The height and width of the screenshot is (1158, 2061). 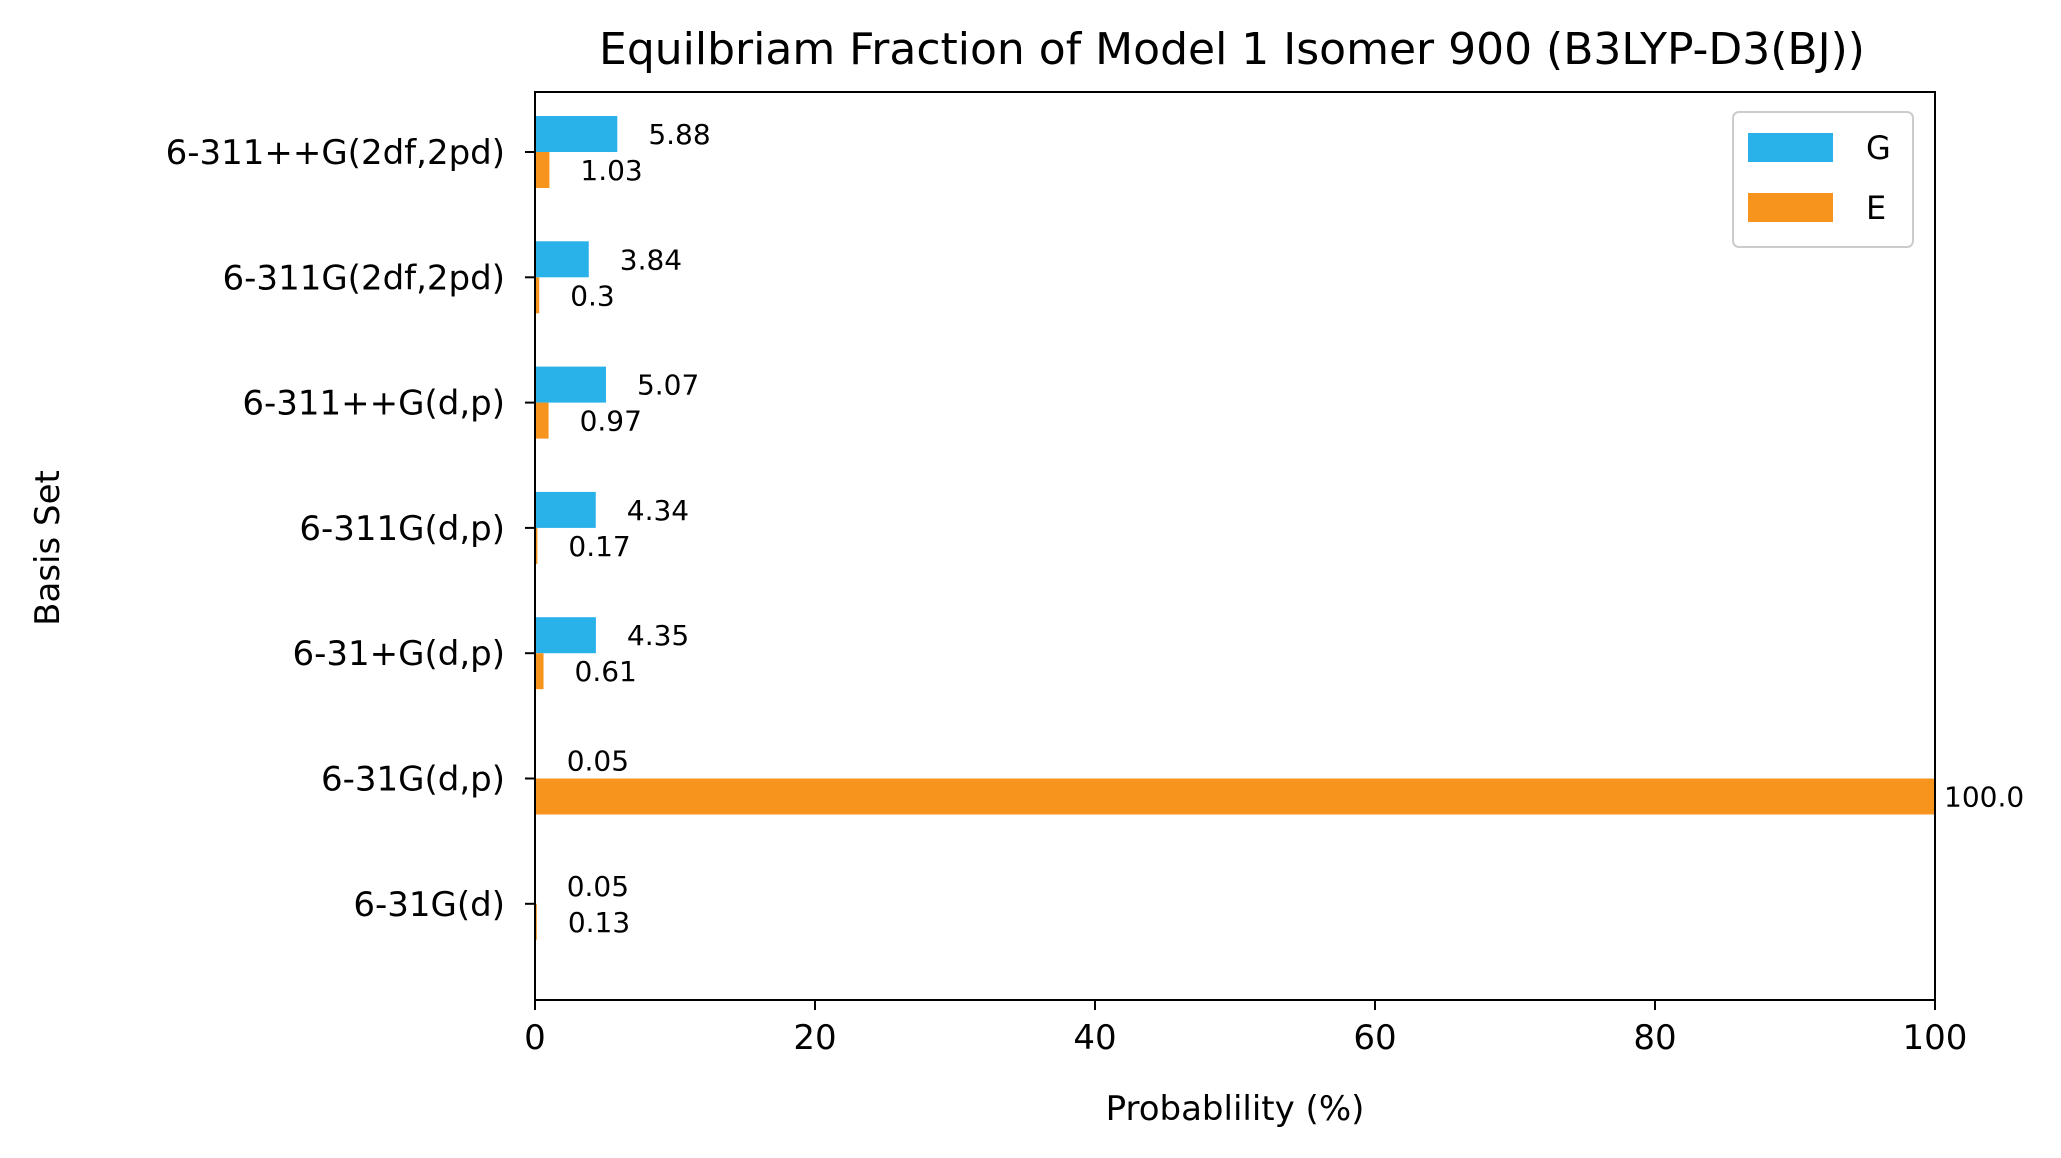 What do you see at coordinates (402, 529) in the screenshot?
I see `y-tick-label: 6-311G(d,p)` at bounding box center [402, 529].